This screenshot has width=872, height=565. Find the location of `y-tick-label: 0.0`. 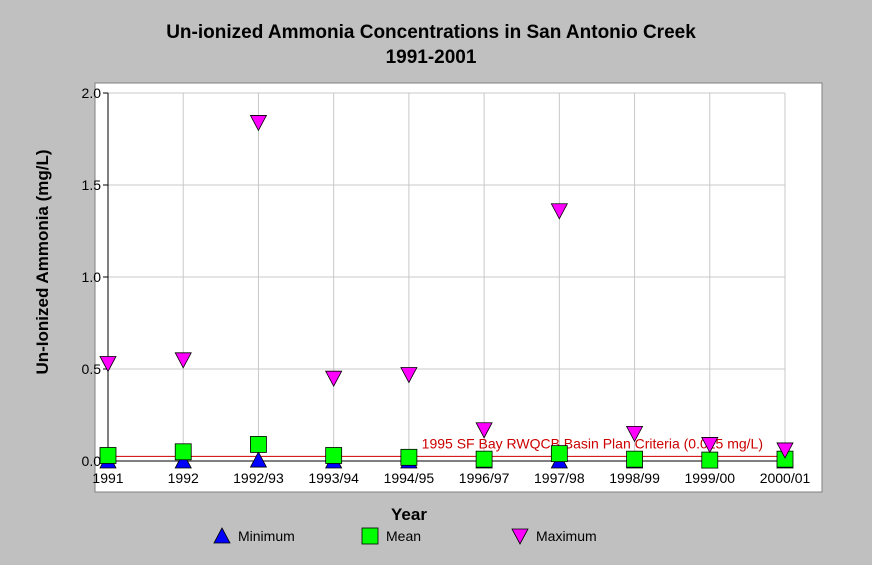

y-tick-label: 0.0 is located at coordinates (92, 461).